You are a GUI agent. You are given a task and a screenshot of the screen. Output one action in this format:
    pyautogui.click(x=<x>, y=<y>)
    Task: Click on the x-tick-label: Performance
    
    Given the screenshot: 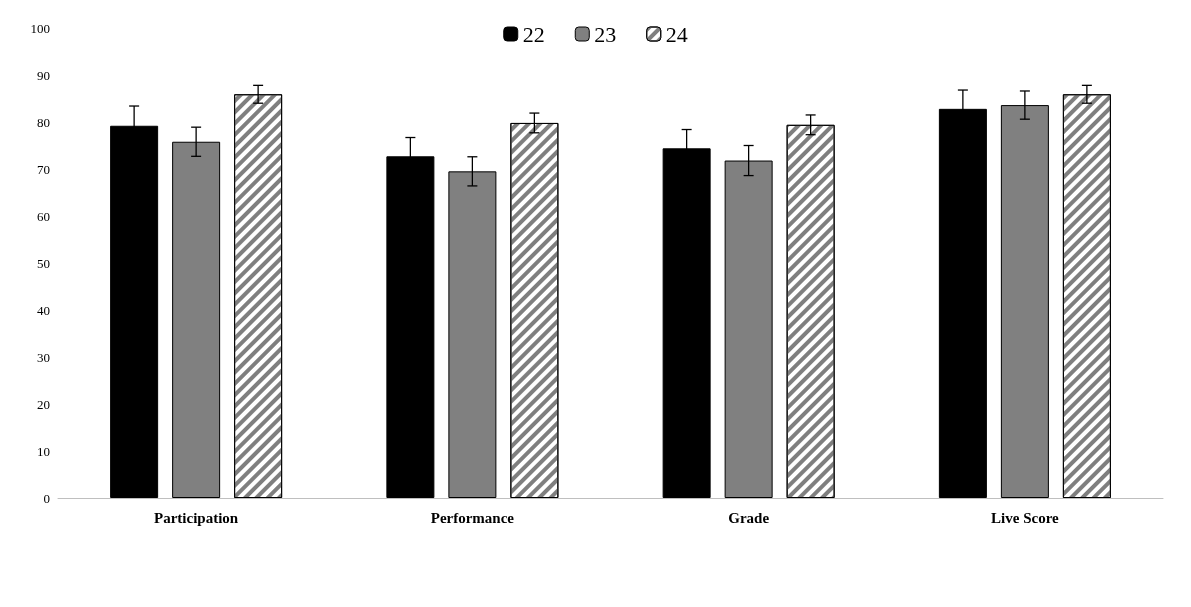 What is the action you would take?
    pyautogui.click(x=472, y=517)
    